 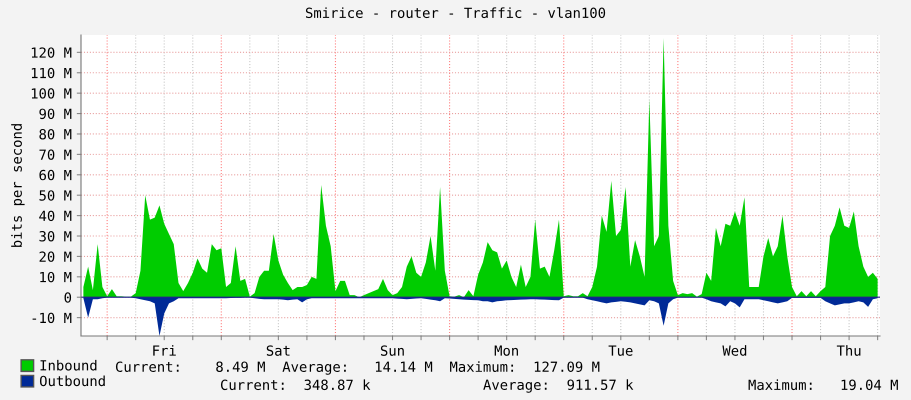 I want to click on y-tick-label: 40 M, so click(x=55, y=216).